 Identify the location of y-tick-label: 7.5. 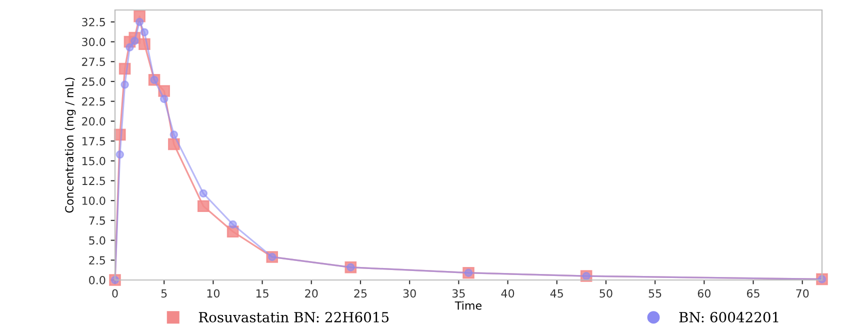
(97, 220).